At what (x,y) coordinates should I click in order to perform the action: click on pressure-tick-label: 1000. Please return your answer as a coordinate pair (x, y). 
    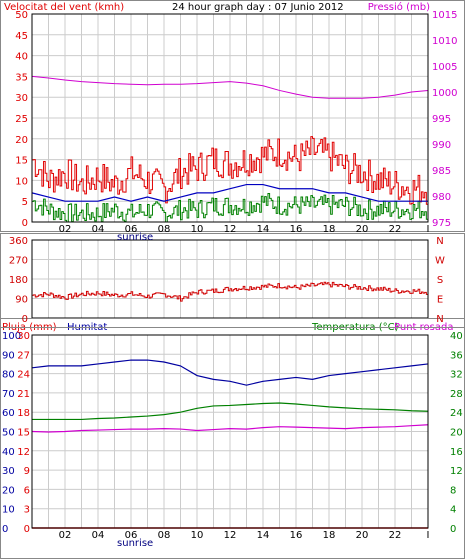
    Looking at the image, I should click on (444, 93).